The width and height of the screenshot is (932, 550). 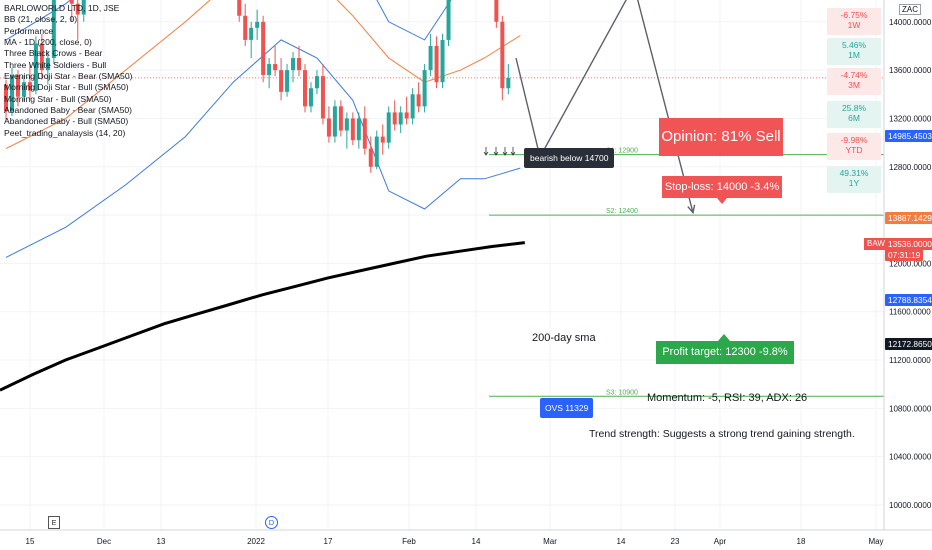 What do you see at coordinates (854, 15) in the screenshot?
I see `perf-value: -6.75%` at bounding box center [854, 15].